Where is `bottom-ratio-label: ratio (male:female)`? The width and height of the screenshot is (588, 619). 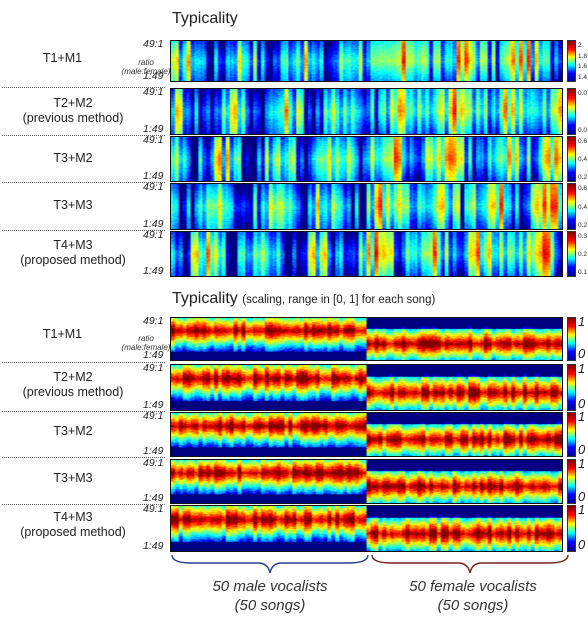 bottom-ratio-label: ratio (male:female) is located at coordinates (146, 343).